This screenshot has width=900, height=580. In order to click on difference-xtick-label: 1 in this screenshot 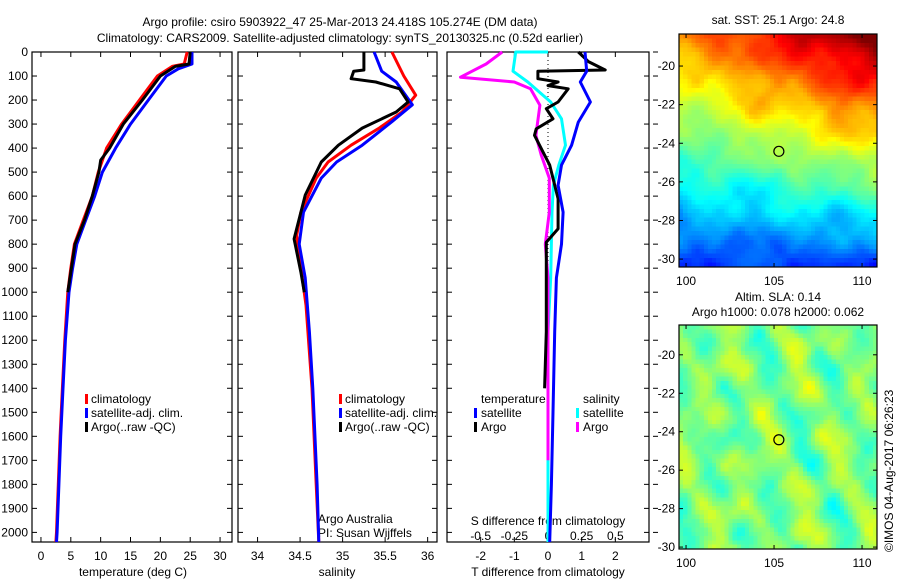, I will do `click(581, 556)`.